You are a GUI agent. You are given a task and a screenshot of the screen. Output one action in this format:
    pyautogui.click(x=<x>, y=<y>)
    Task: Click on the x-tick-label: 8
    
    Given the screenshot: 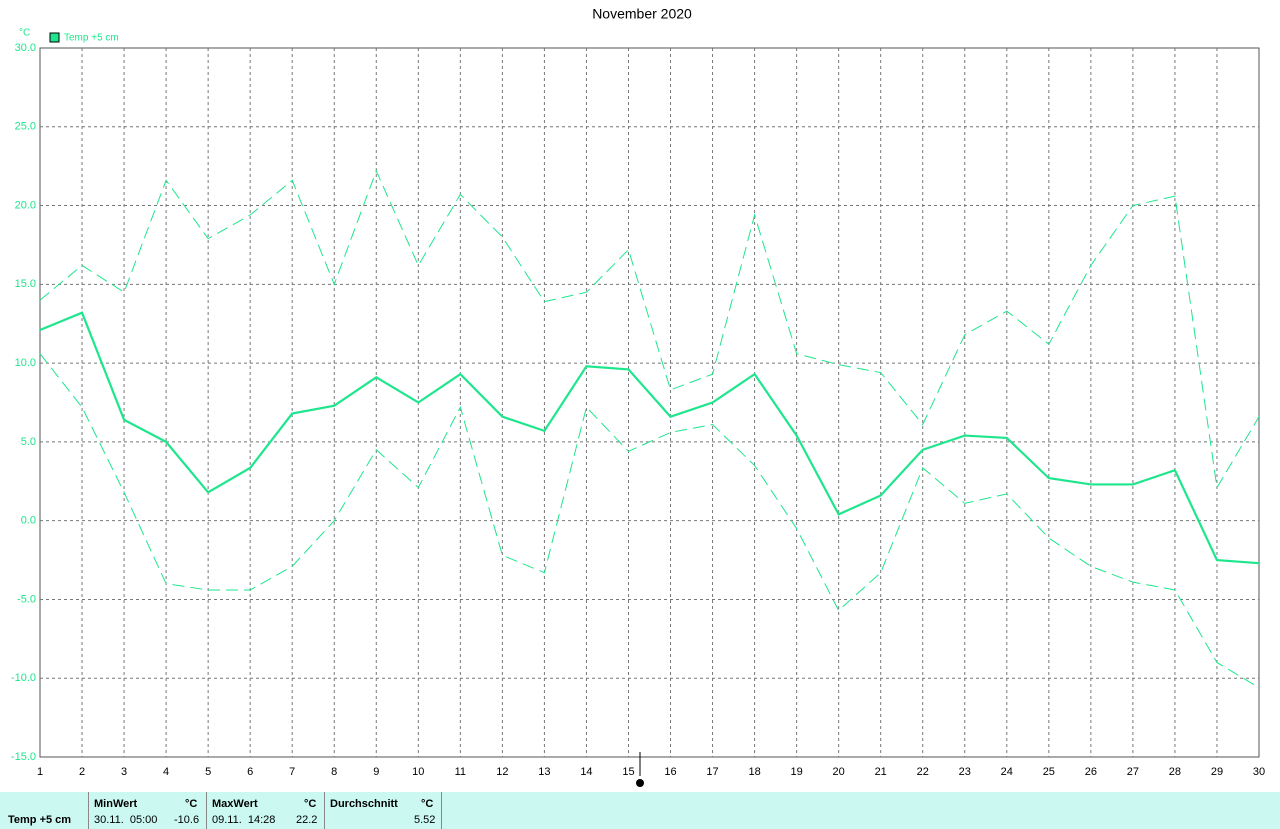 What is the action you would take?
    pyautogui.click(x=334, y=772)
    